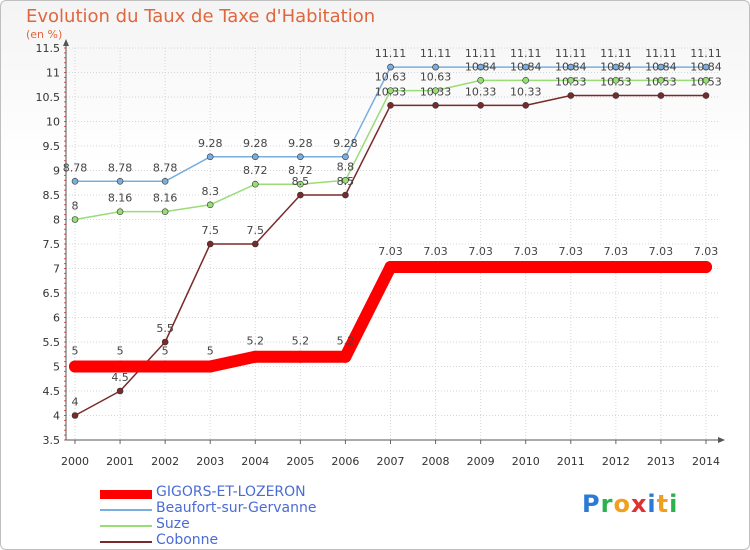 The image size is (750, 550). What do you see at coordinates (201, 16) in the screenshot?
I see `chart-title: Evolution du Taux de Taxe d'Habitation` at bounding box center [201, 16].